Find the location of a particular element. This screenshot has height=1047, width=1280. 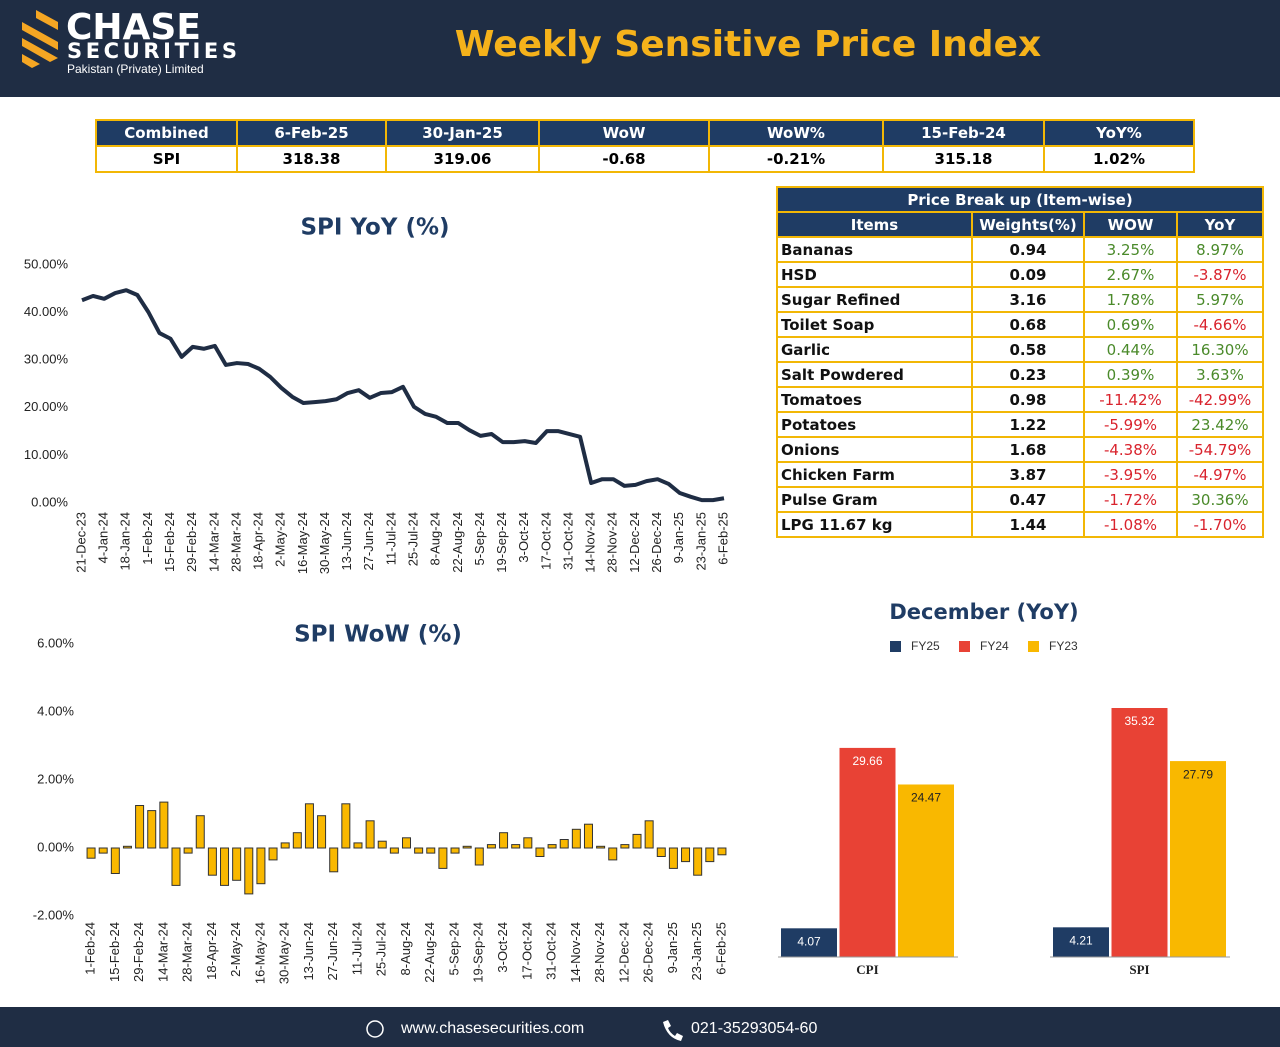

x-tick-label: 31-Oct-24 is located at coordinates (551, 951).